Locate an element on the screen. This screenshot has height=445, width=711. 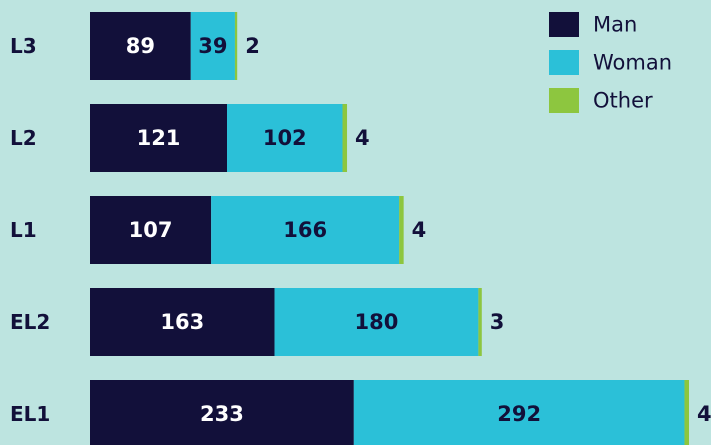
value-label: 121 is located at coordinates (159, 138).